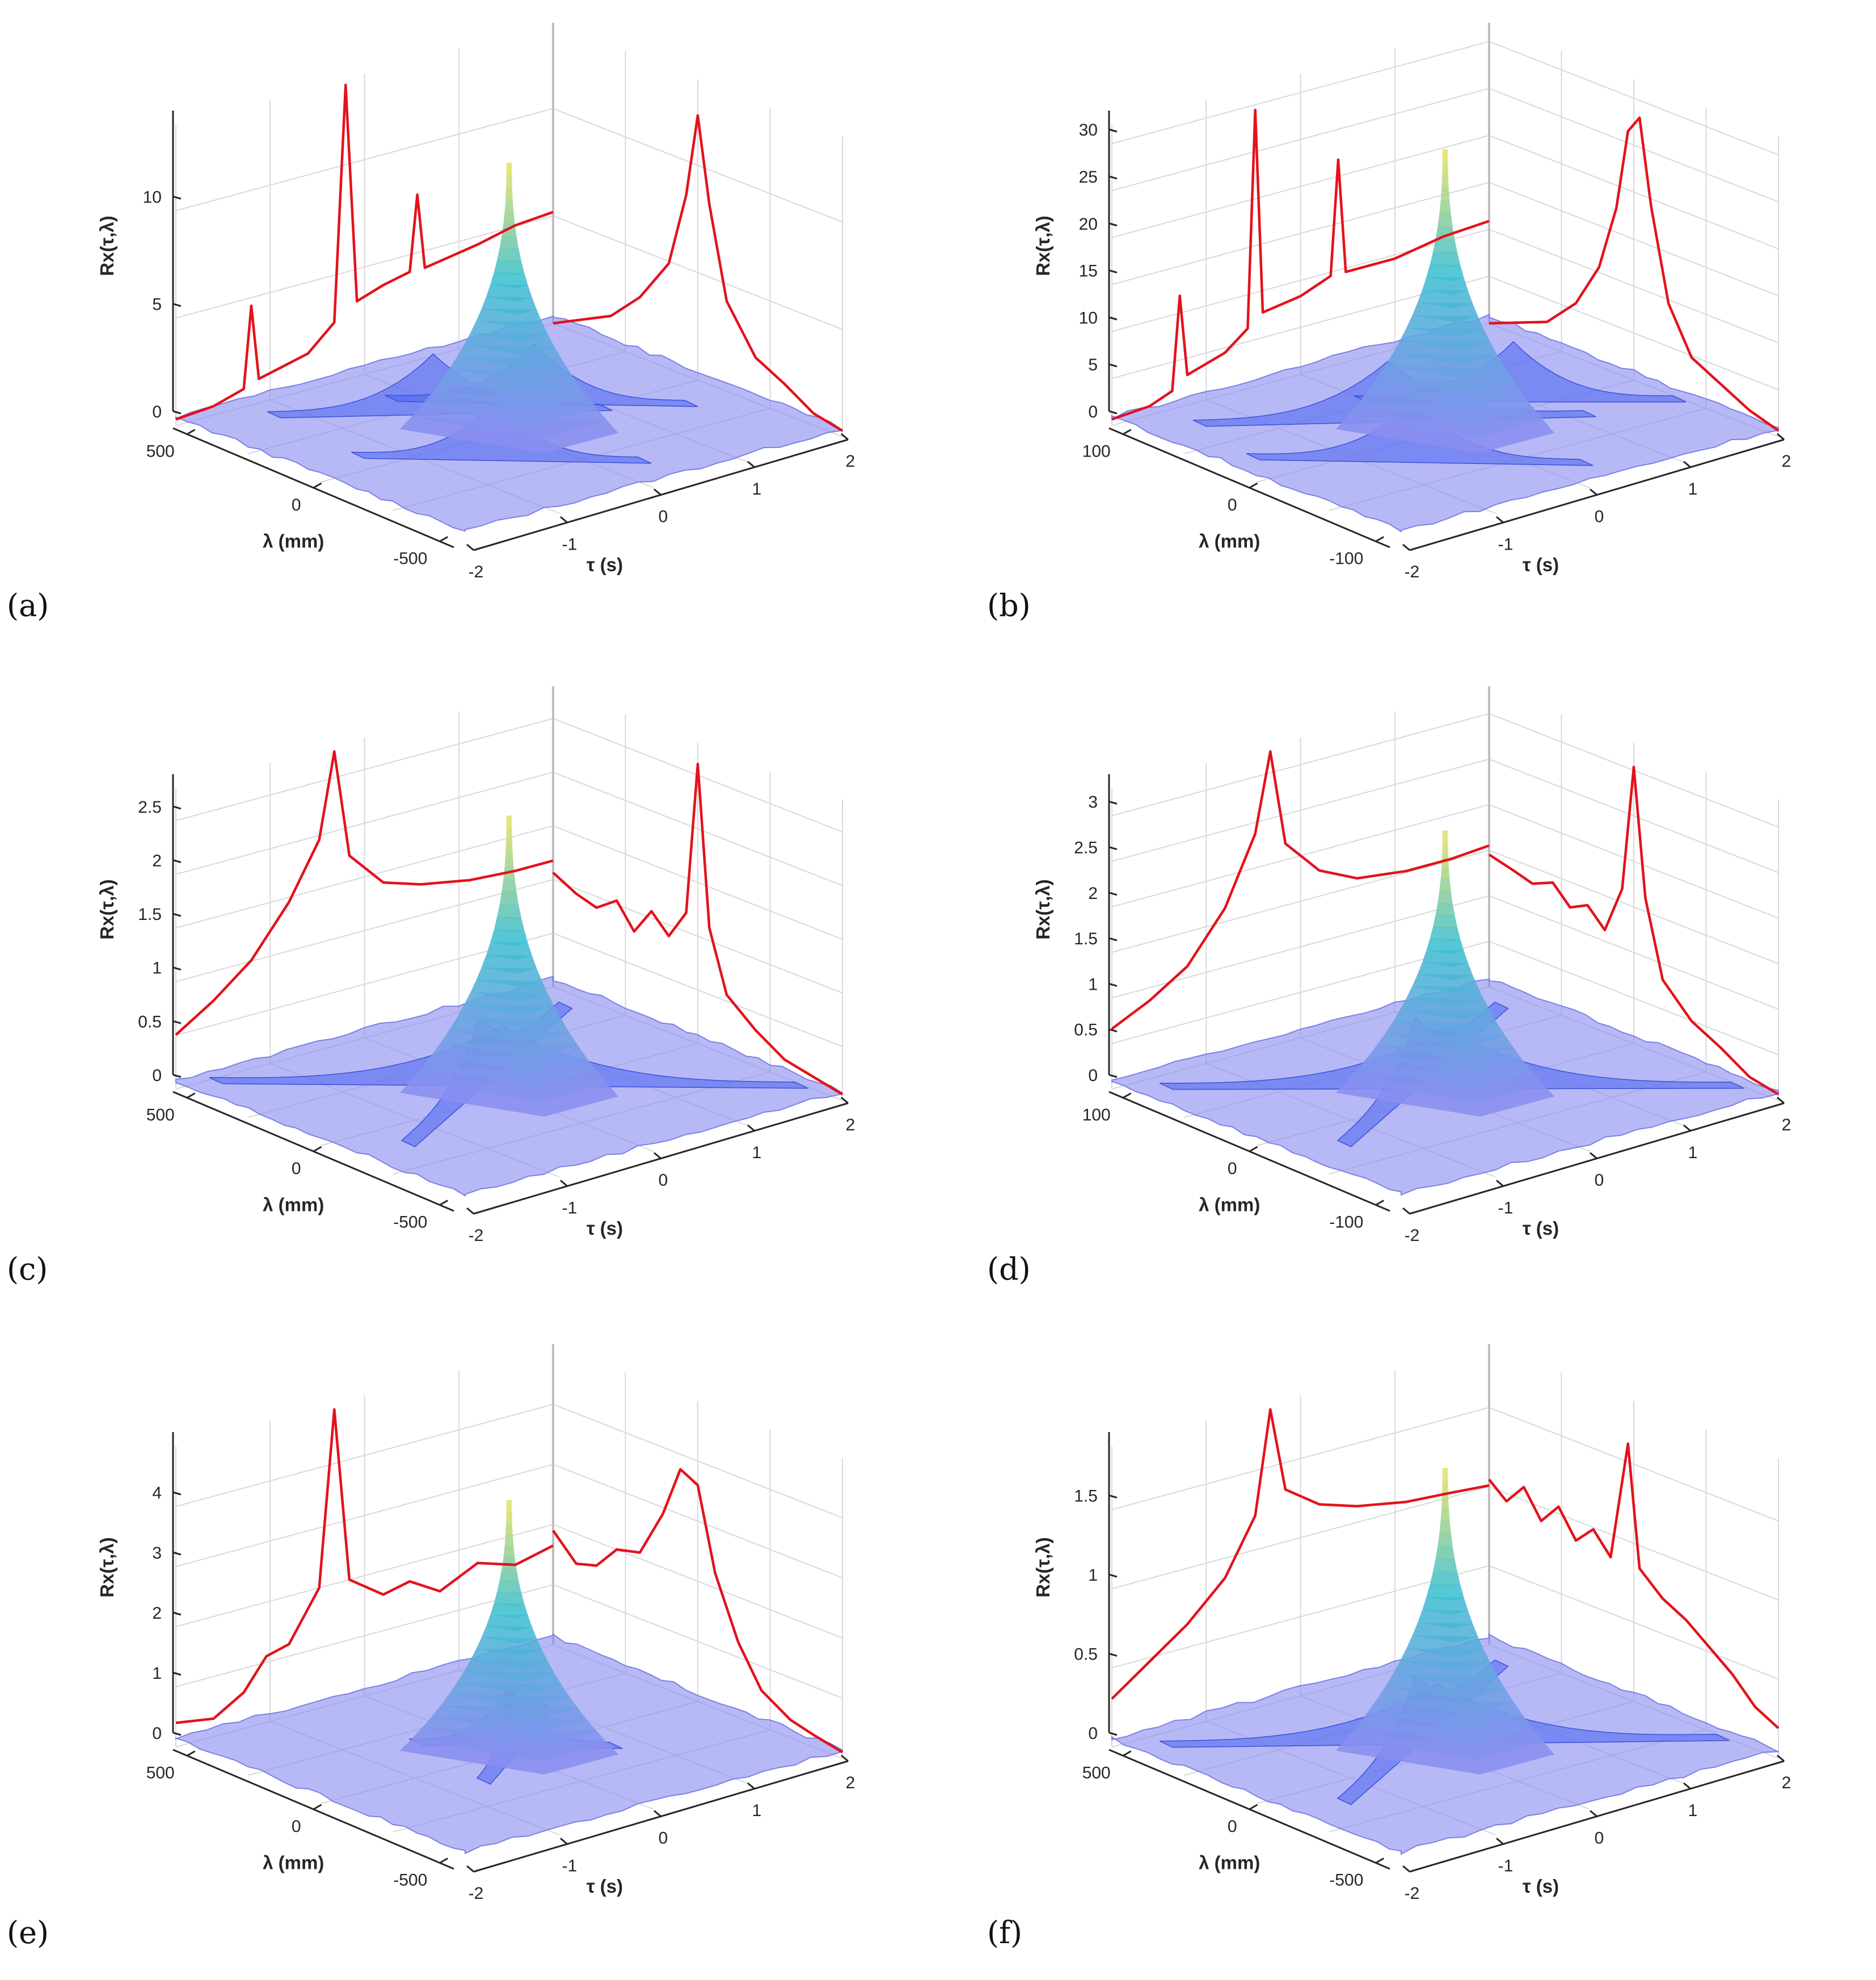 This screenshot has width=1876, height=1980. What do you see at coordinates (28, 1269) in the screenshot?
I see `panel-letter: (c)` at bounding box center [28, 1269].